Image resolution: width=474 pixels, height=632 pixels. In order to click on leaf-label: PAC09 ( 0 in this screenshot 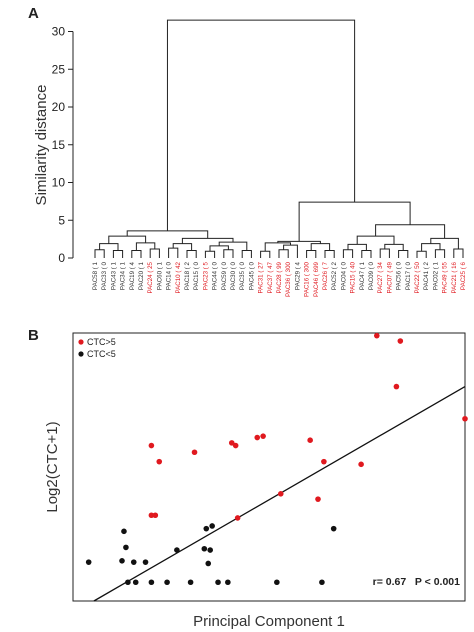, I will do `click(371, 275)`.